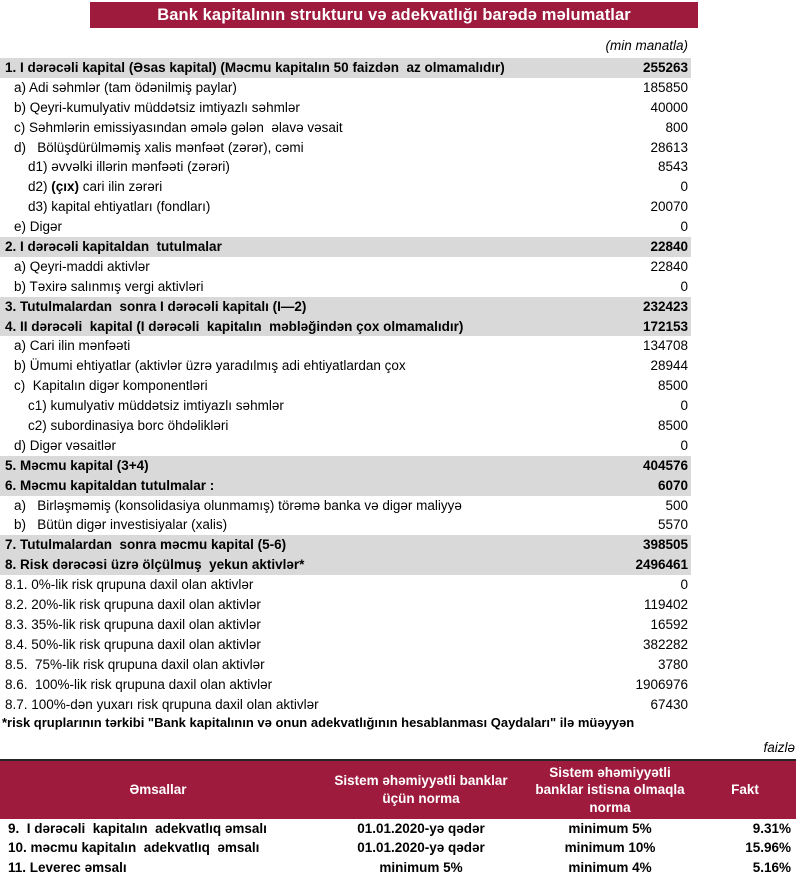 The height and width of the screenshot is (884, 800). What do you see at coordinates (111, 386) in the screenshot?
I see `row-label: c) Kapitalın digər komponentləri` at bounding box center [111, 386].